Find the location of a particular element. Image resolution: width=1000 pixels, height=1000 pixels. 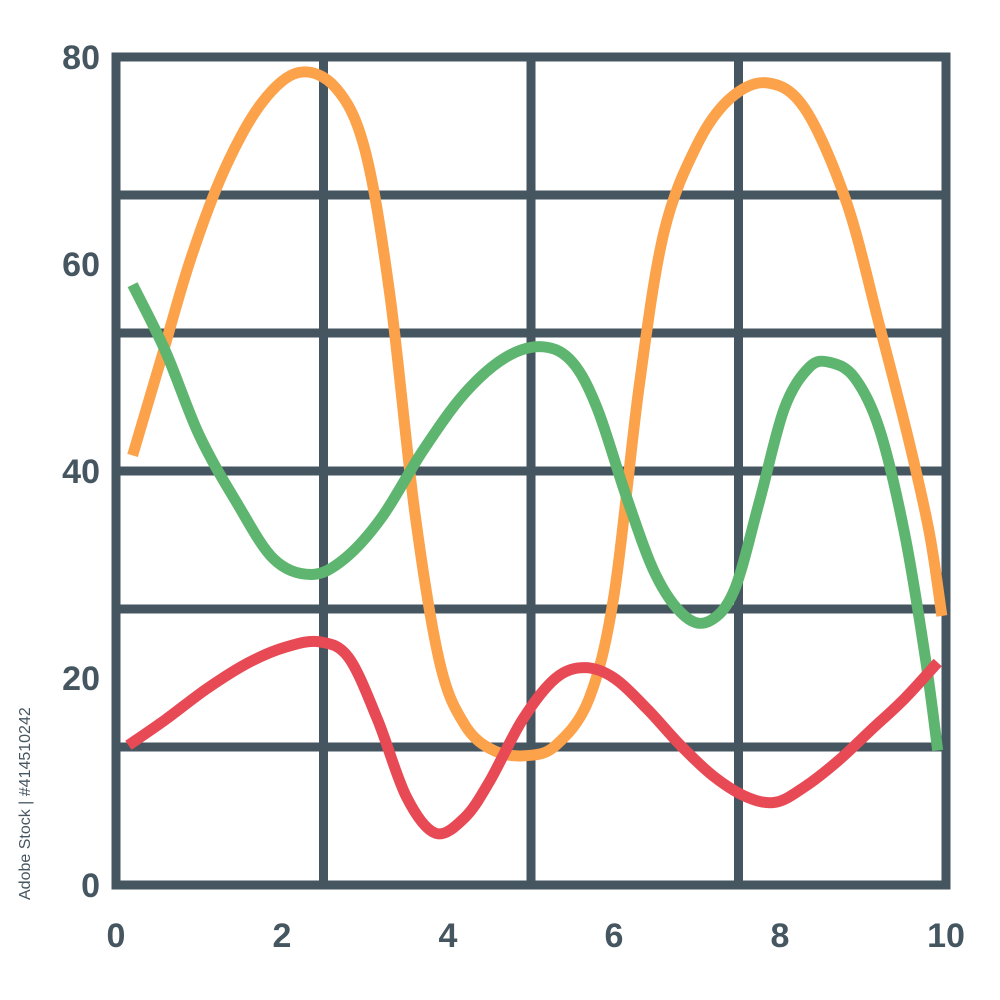

y-axis-tick-labels: 0 20 40 60 80 is located at coordinates (81, 472).